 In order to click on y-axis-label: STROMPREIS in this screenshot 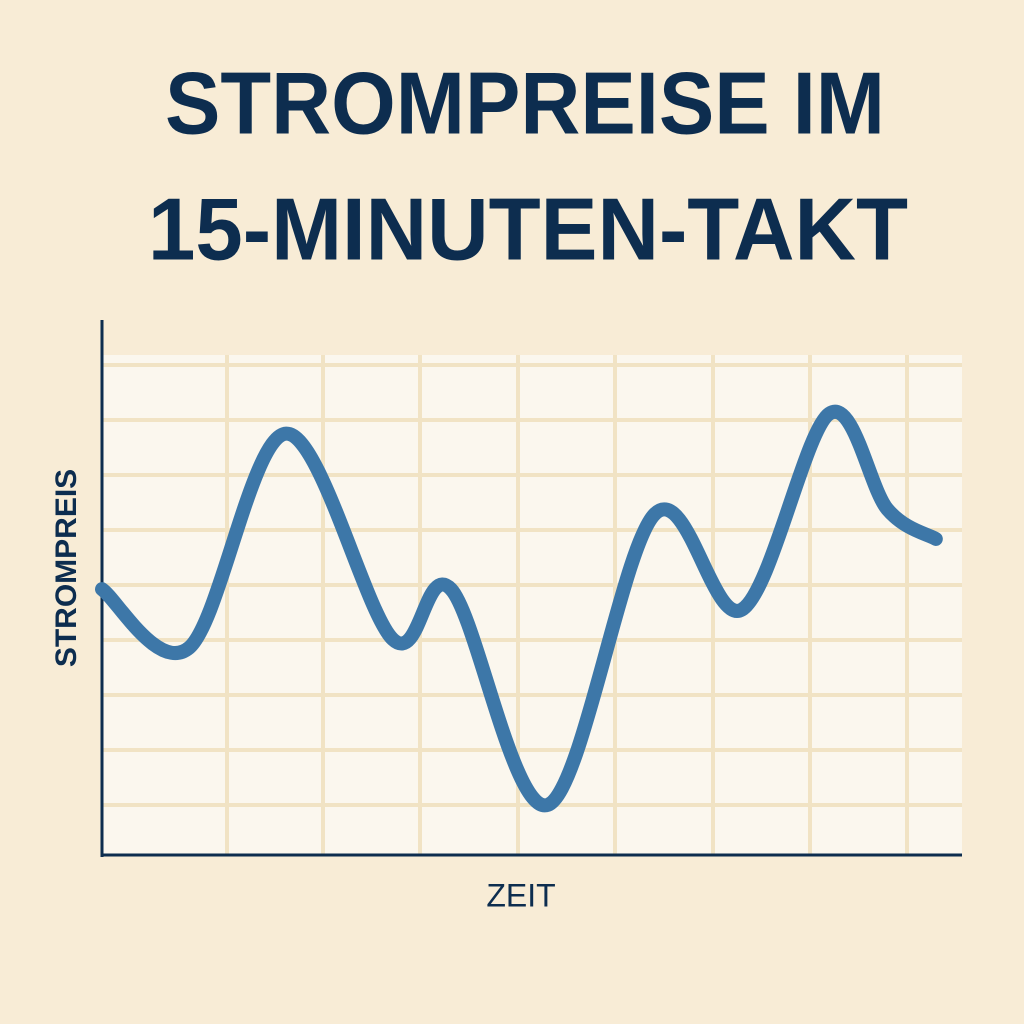, I will do `click(66, 568)`.